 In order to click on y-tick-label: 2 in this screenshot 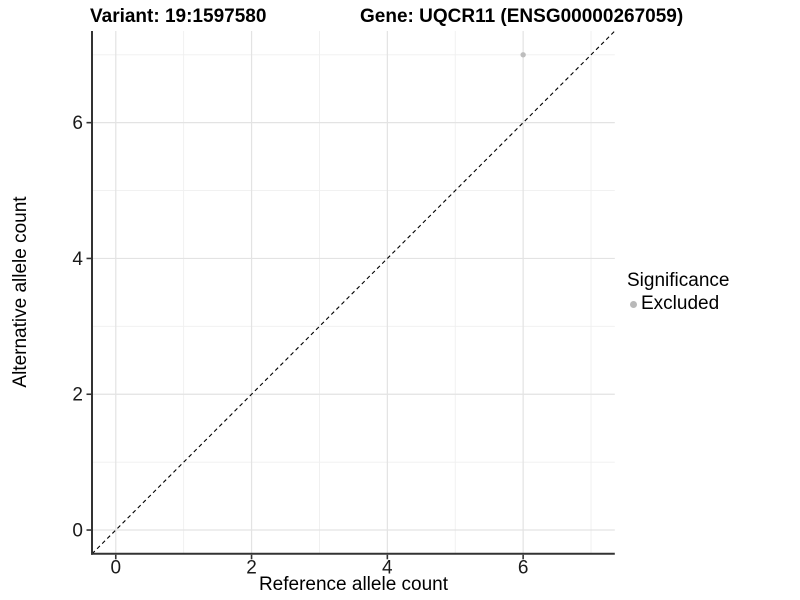, I will do `click(77, 395)`.